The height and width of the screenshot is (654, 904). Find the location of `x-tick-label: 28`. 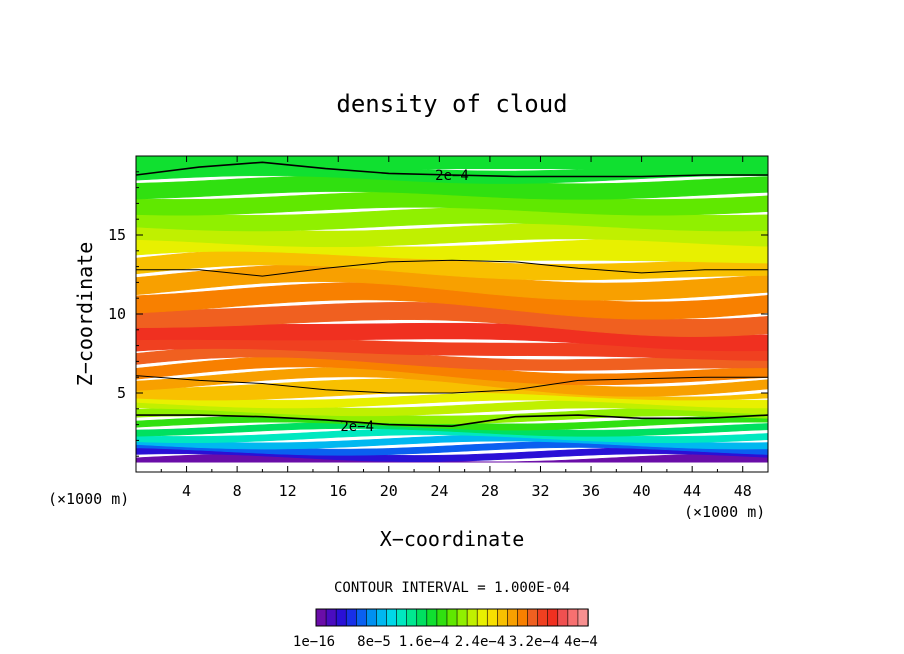

x-tick-label: 28 is located at coordinates (490, 491).